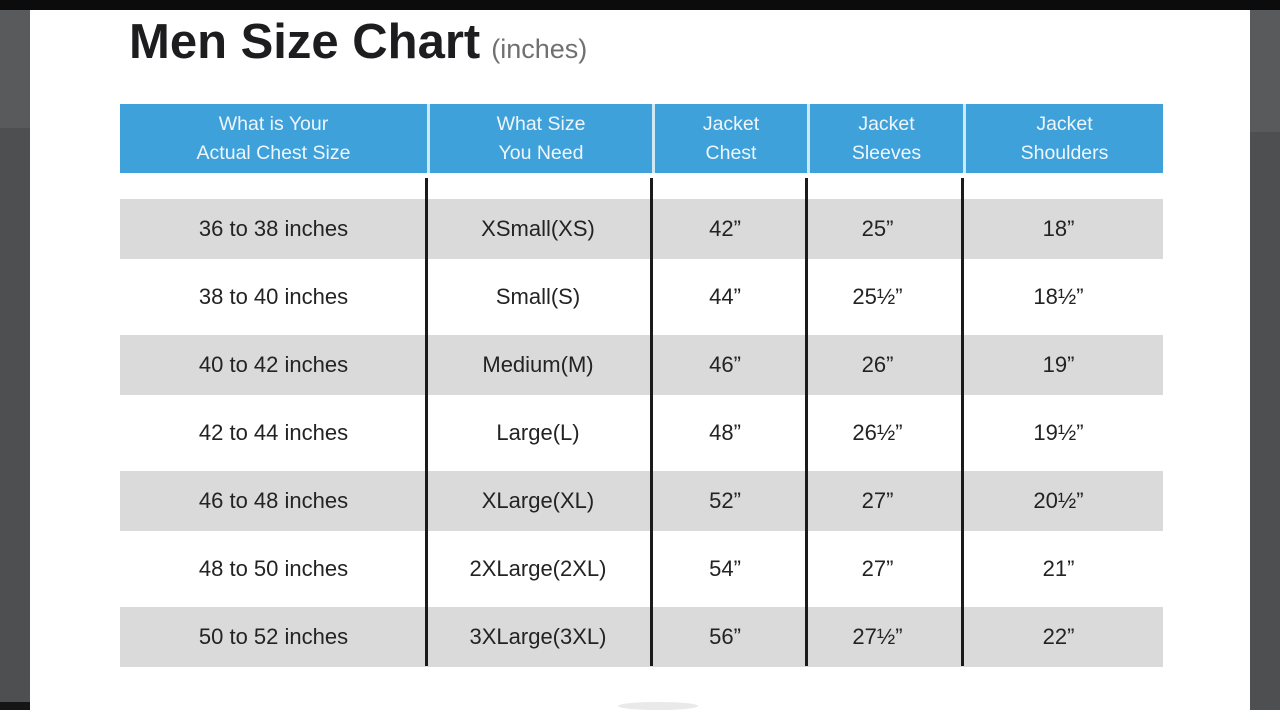 Image resolution: width=1280 pixels, height=710 pixels. Describe the element at coordinates (877, 636) in the screenshot. I see `cell-jacket-sleeves: 27½”` at that location.